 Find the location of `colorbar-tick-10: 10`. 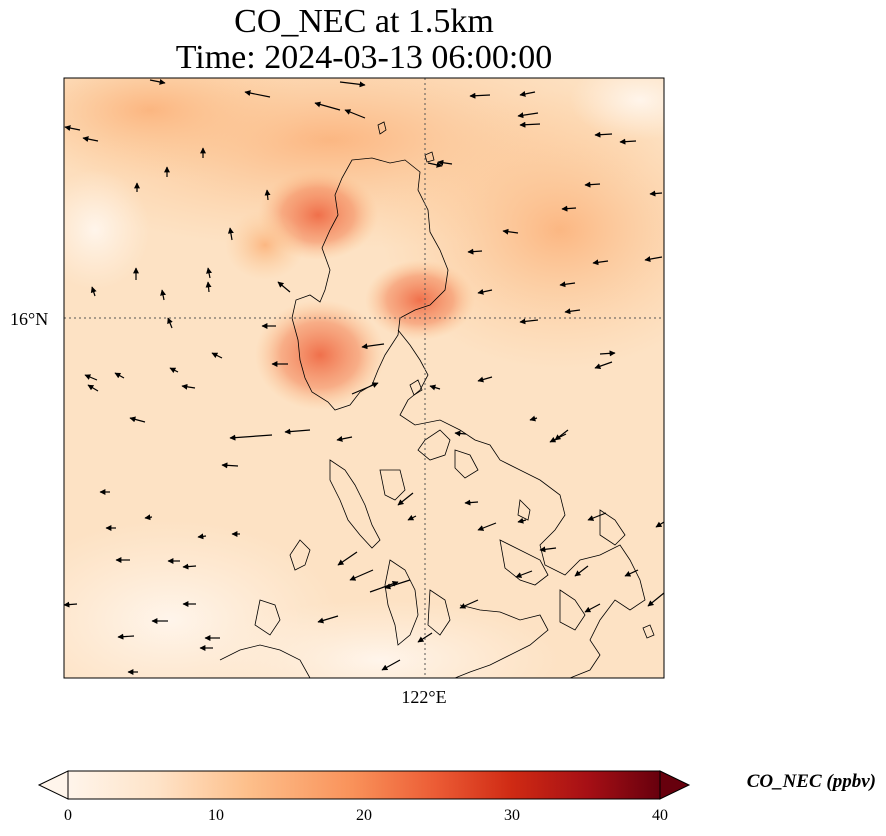

colorbar-tick-10: 10 is located at coordinates (216, 815).